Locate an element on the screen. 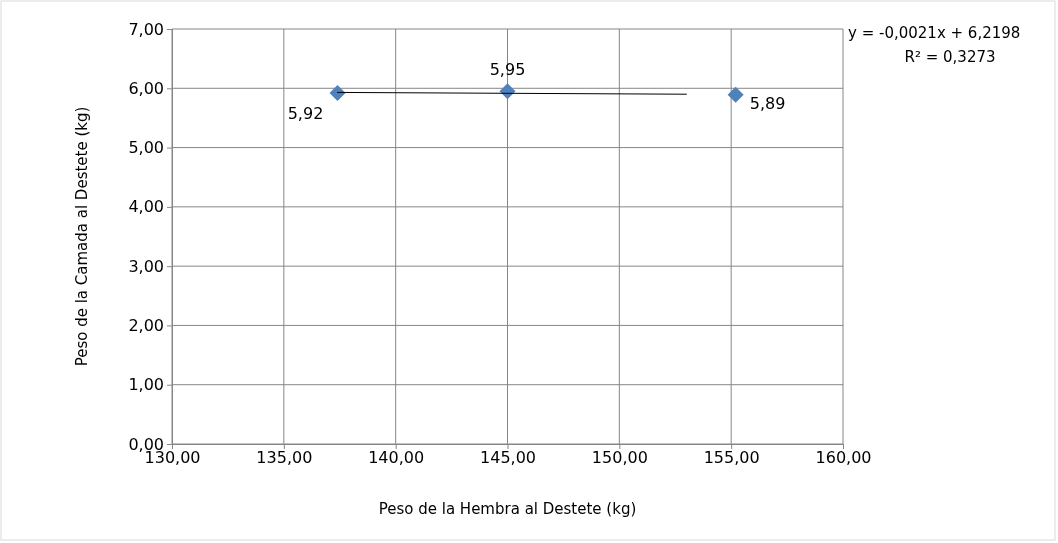 Image resolution: width=1058 pixels, height=543 pixels. y-tick-label: 6,00 is located at coordinates (146, 88).